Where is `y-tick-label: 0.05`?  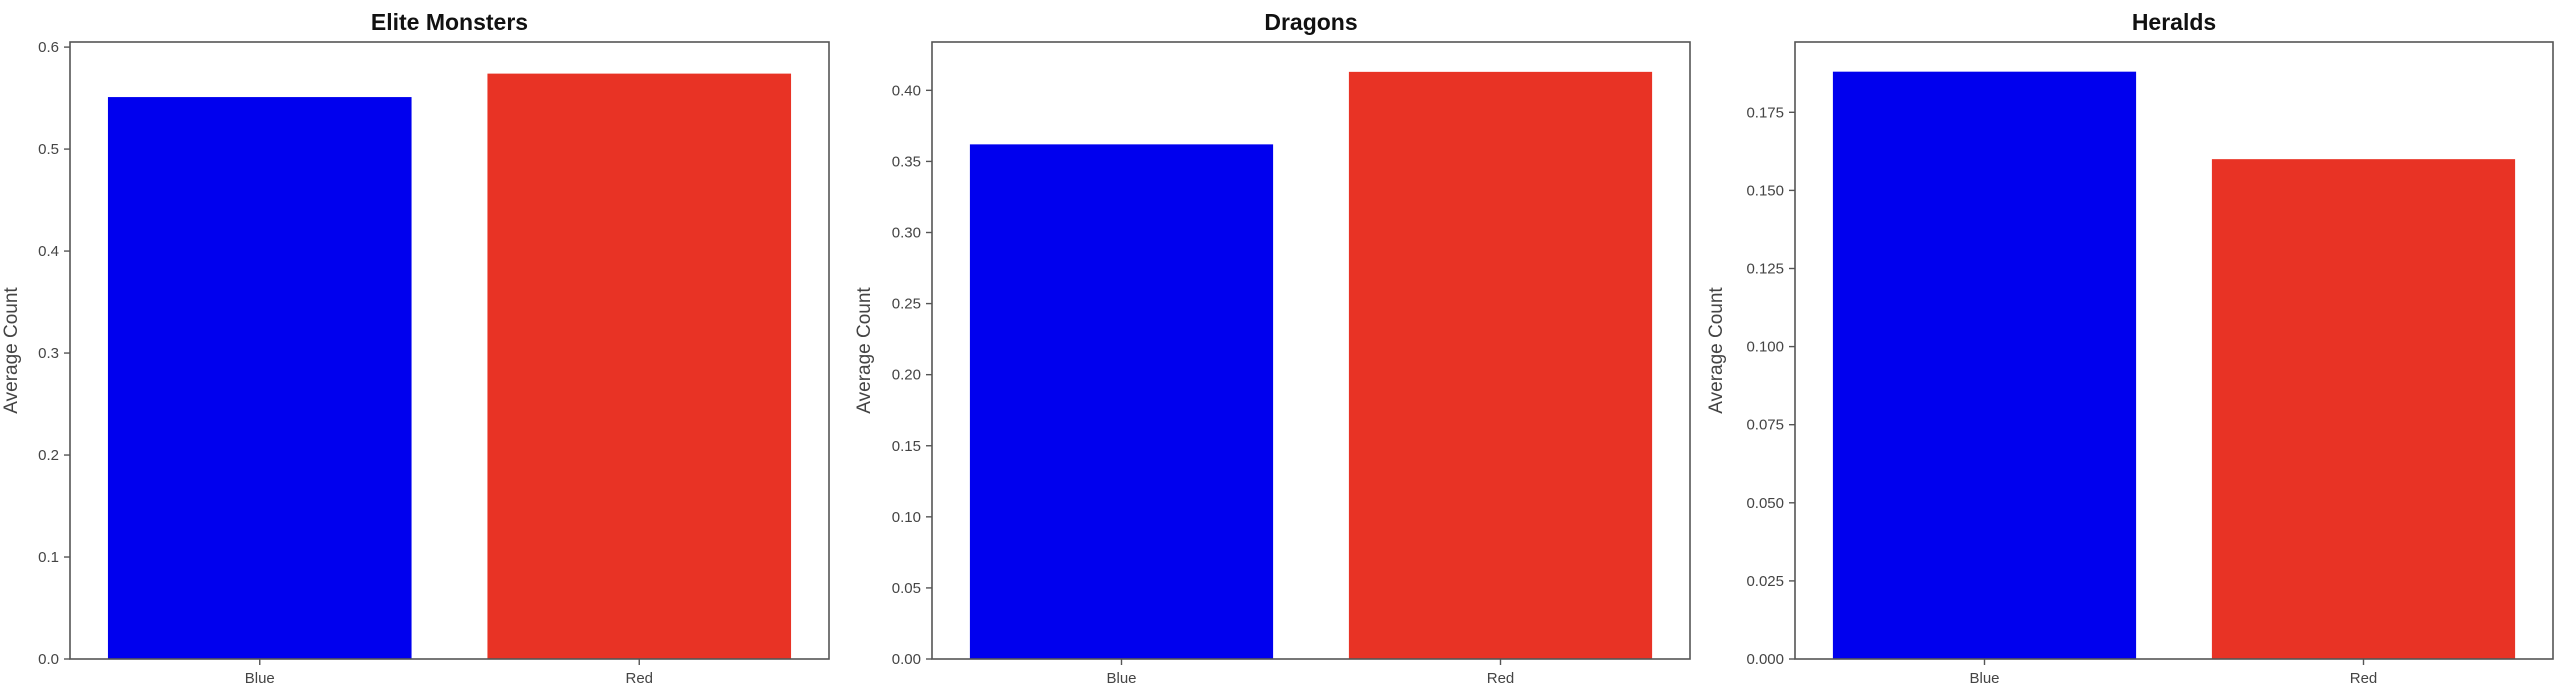 y-tick-label: 0.05 is located at coordinates (906, 588).